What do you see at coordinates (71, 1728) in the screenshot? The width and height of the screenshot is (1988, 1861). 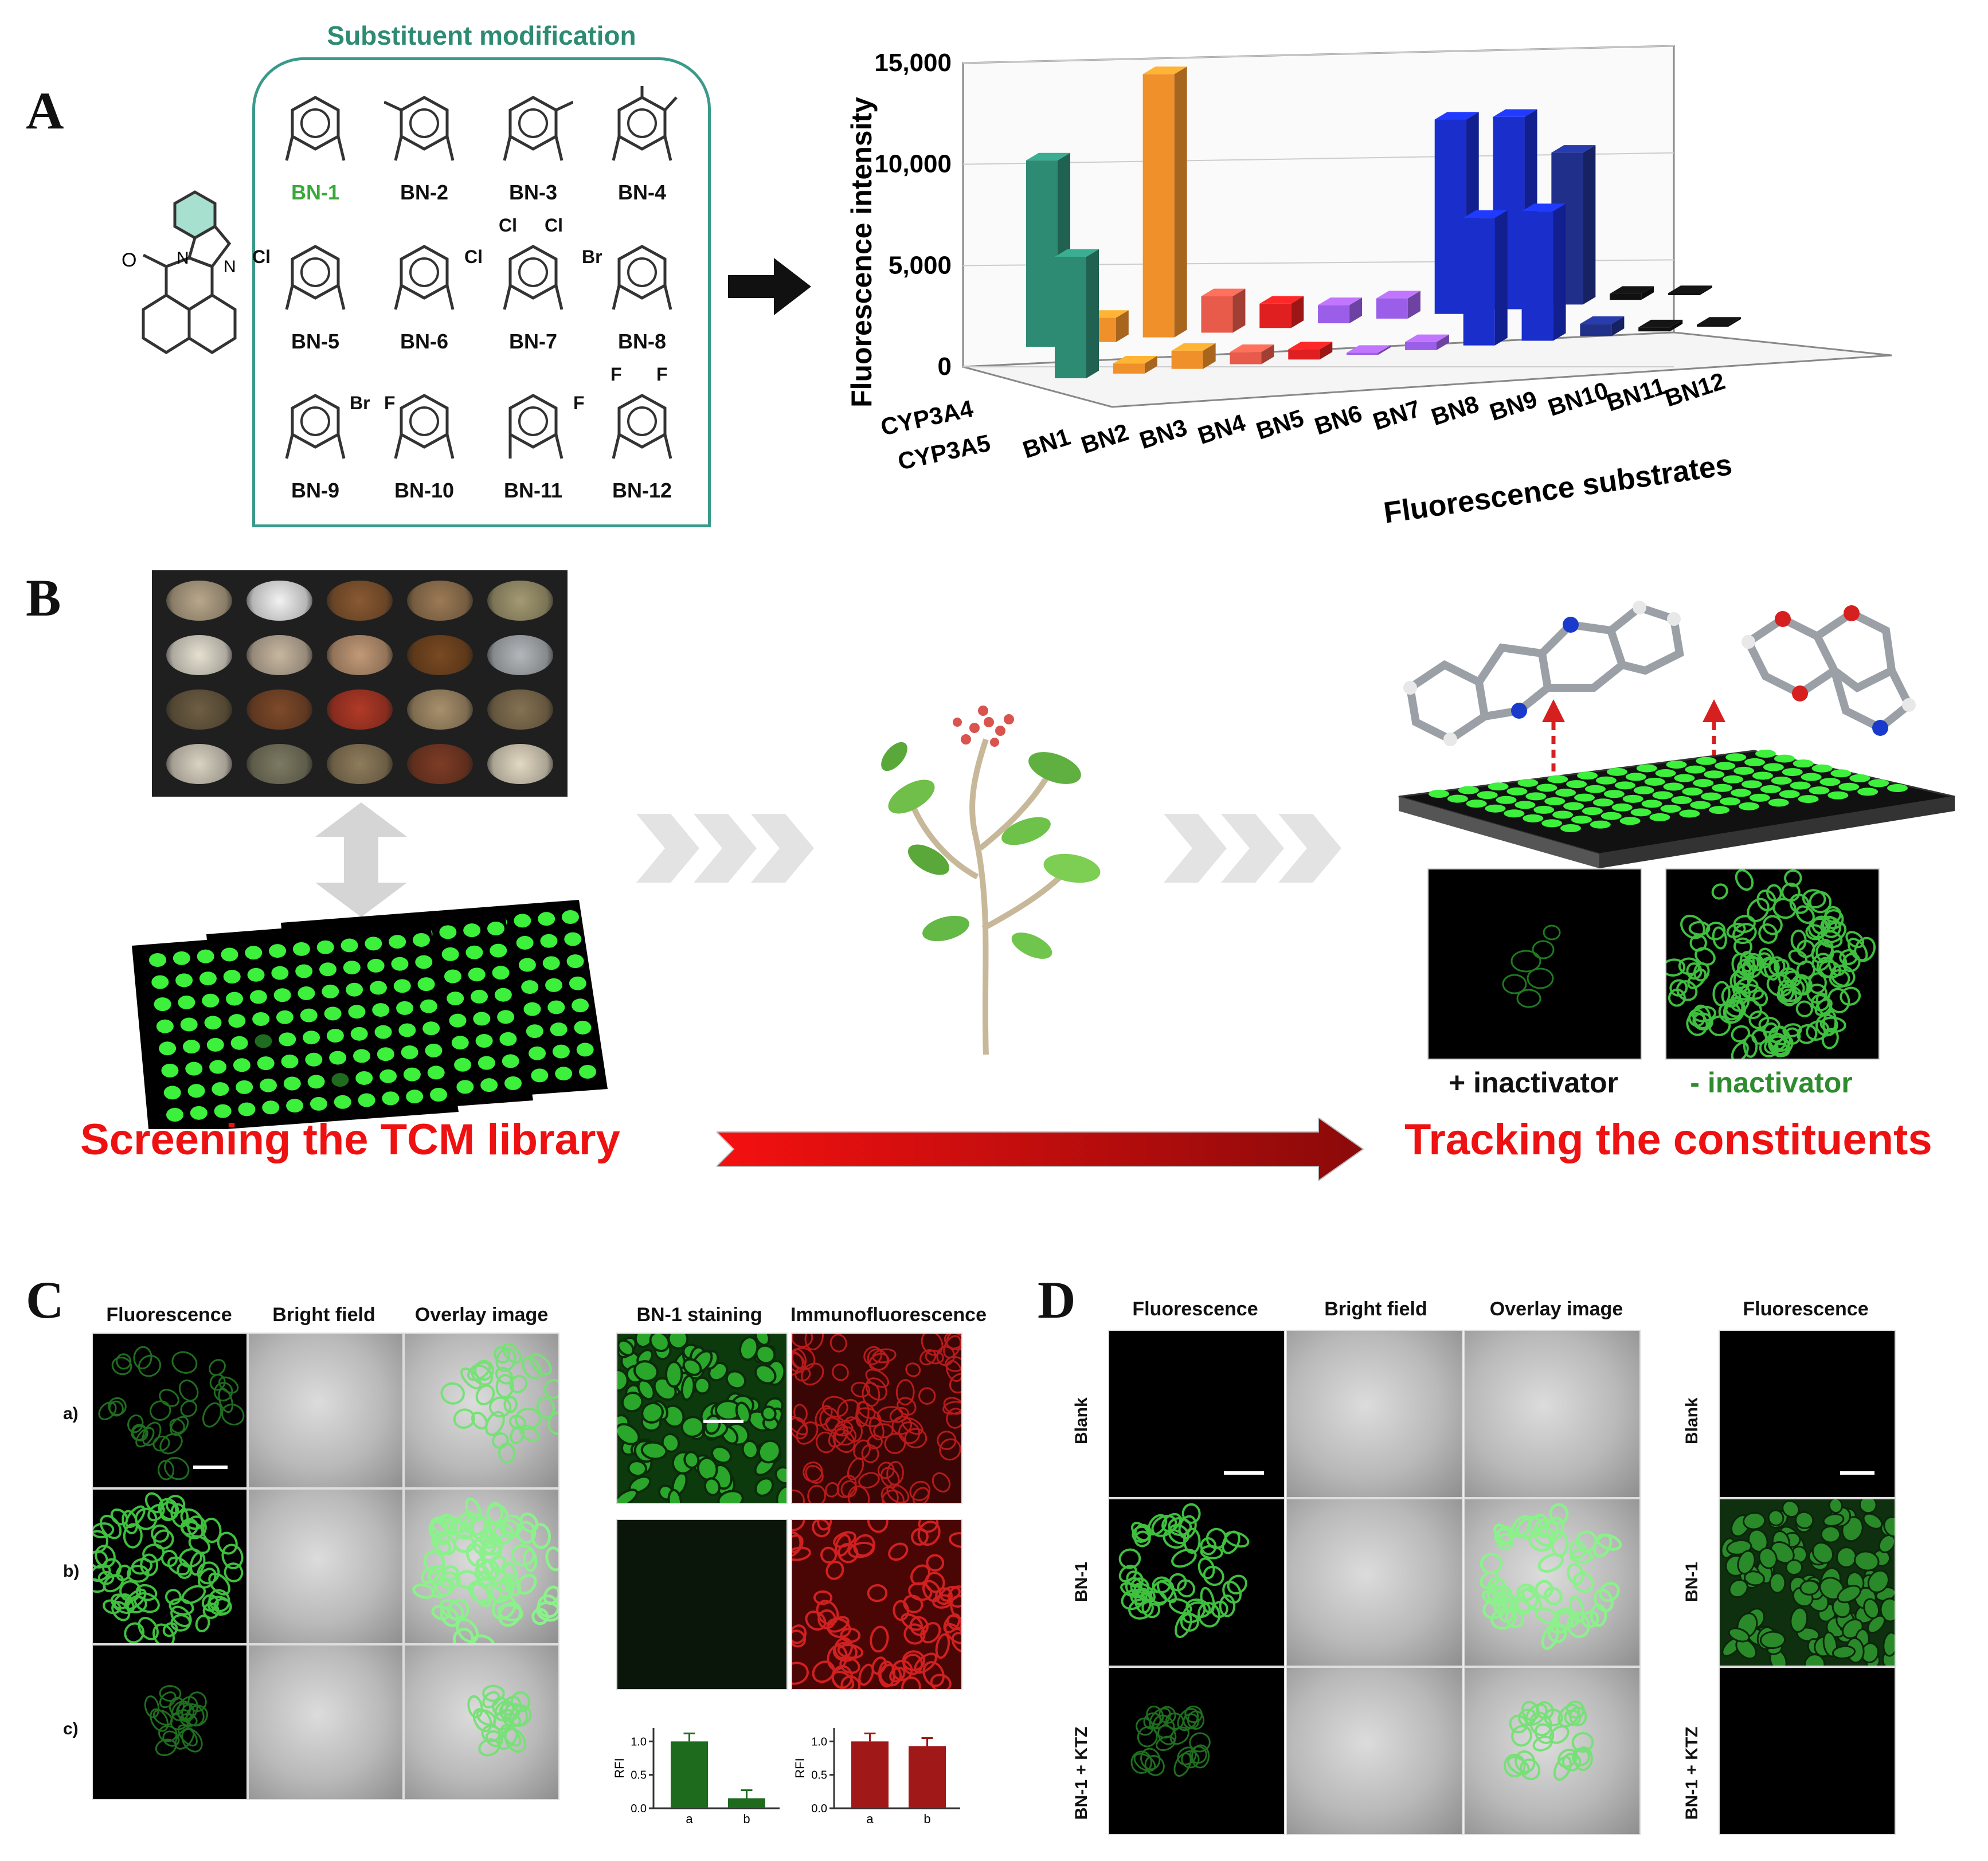 I see `c-row-label-c: c)` at bounding box center [71, 1728].